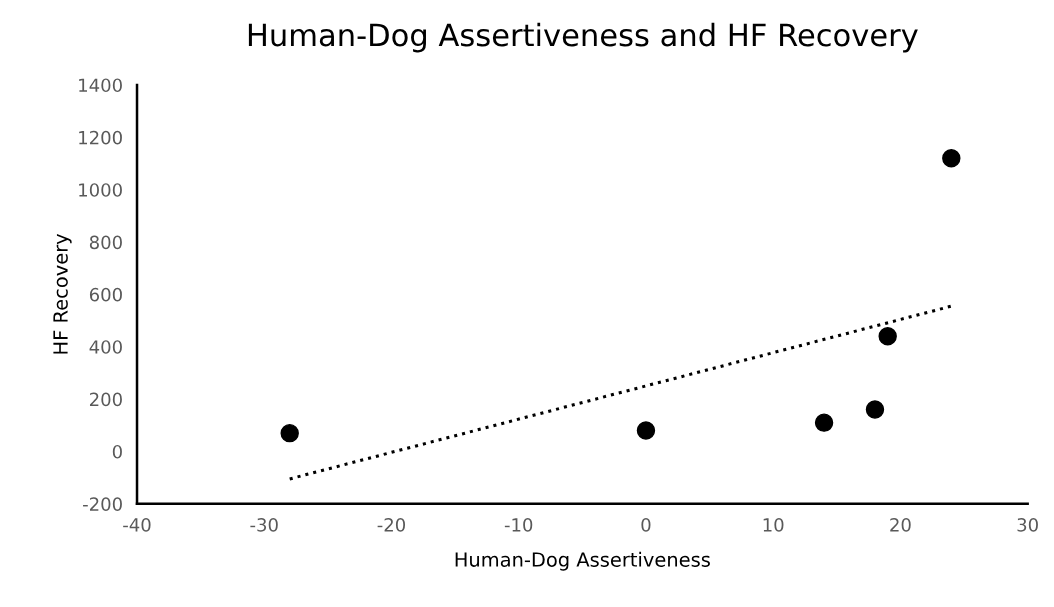  Describe the element at coordinates (105, 347) in the screenshot. I see `y-tick-label: 400` at that location.